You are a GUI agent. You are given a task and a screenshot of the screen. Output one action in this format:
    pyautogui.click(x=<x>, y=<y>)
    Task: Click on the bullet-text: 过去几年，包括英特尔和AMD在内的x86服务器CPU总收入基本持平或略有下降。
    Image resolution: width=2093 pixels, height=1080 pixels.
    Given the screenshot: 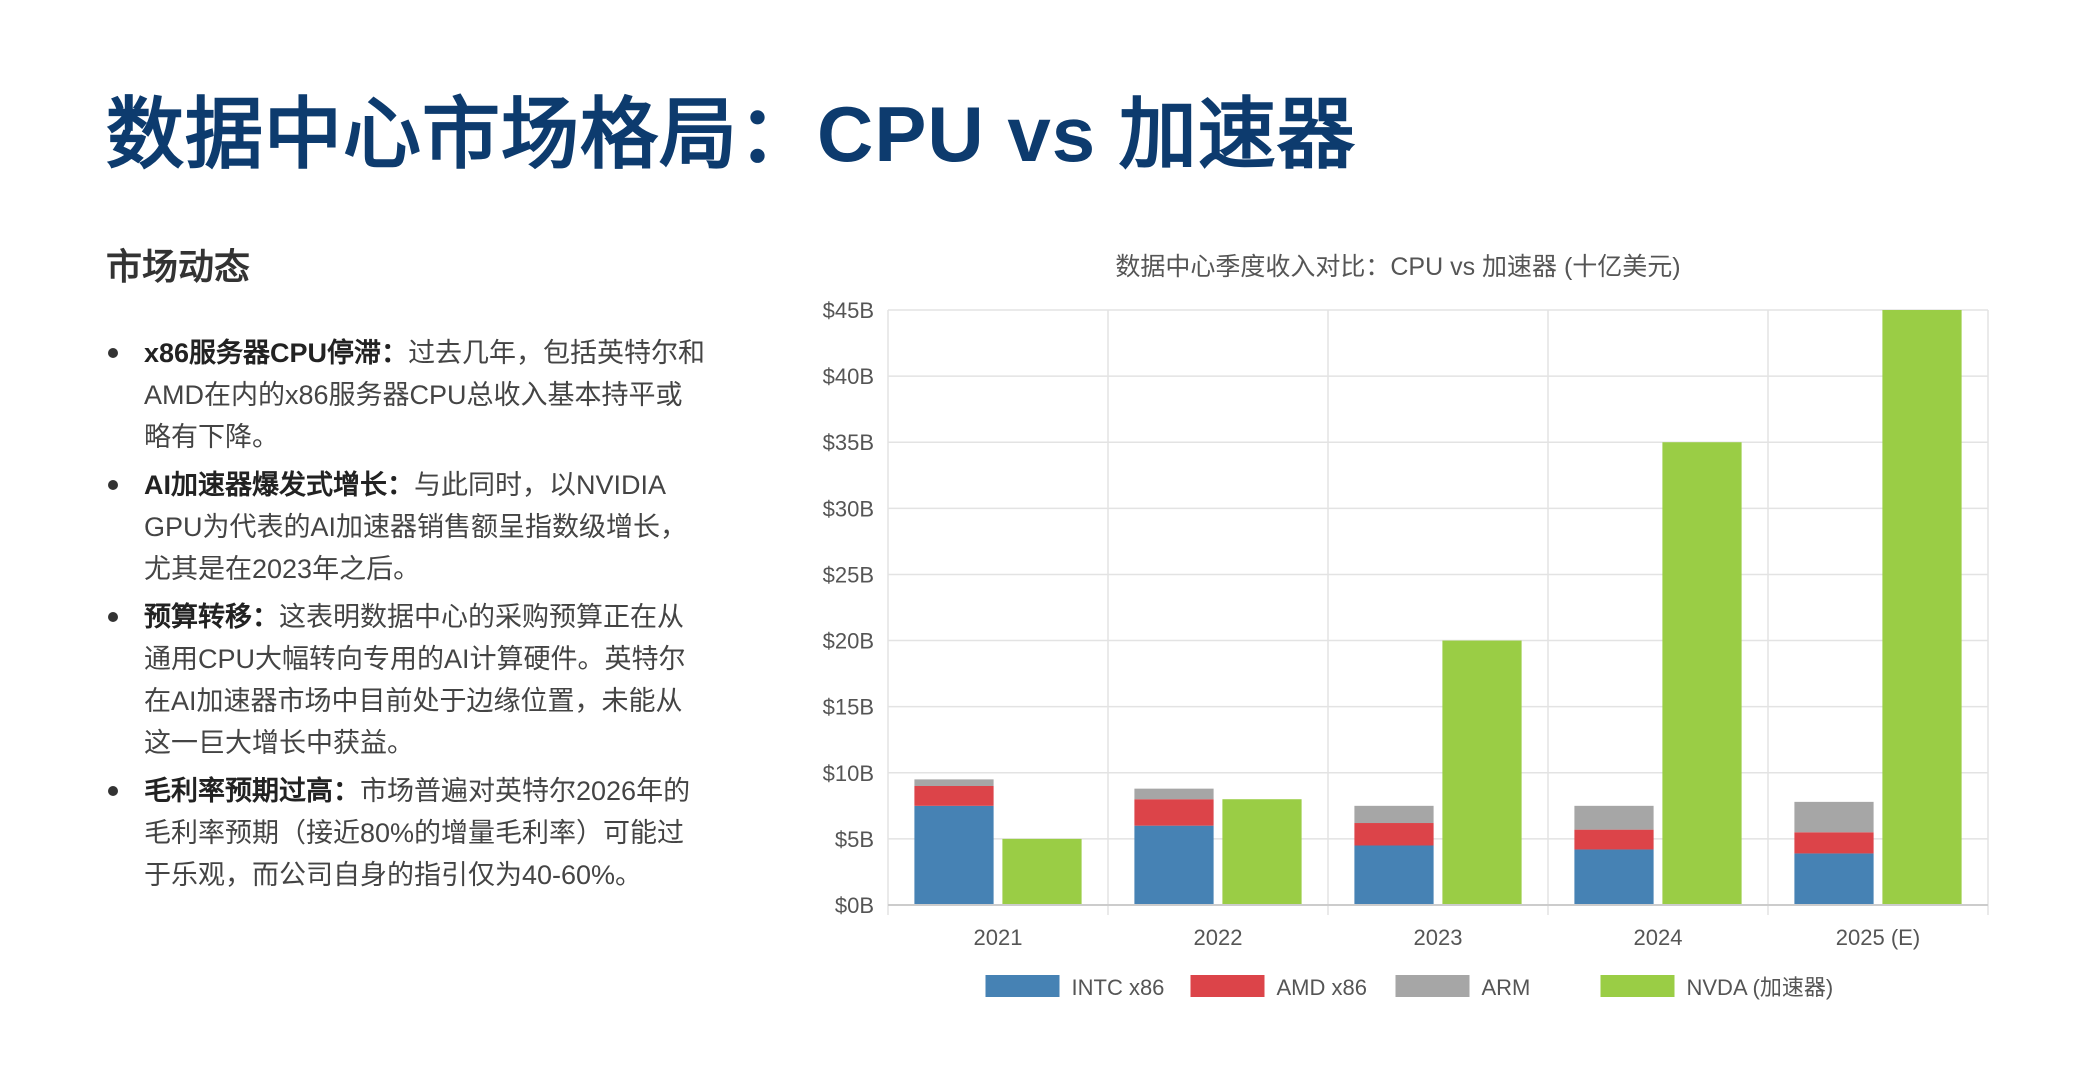 What is the action you would take?
    pyautogui.click(x=425, y=395)
    